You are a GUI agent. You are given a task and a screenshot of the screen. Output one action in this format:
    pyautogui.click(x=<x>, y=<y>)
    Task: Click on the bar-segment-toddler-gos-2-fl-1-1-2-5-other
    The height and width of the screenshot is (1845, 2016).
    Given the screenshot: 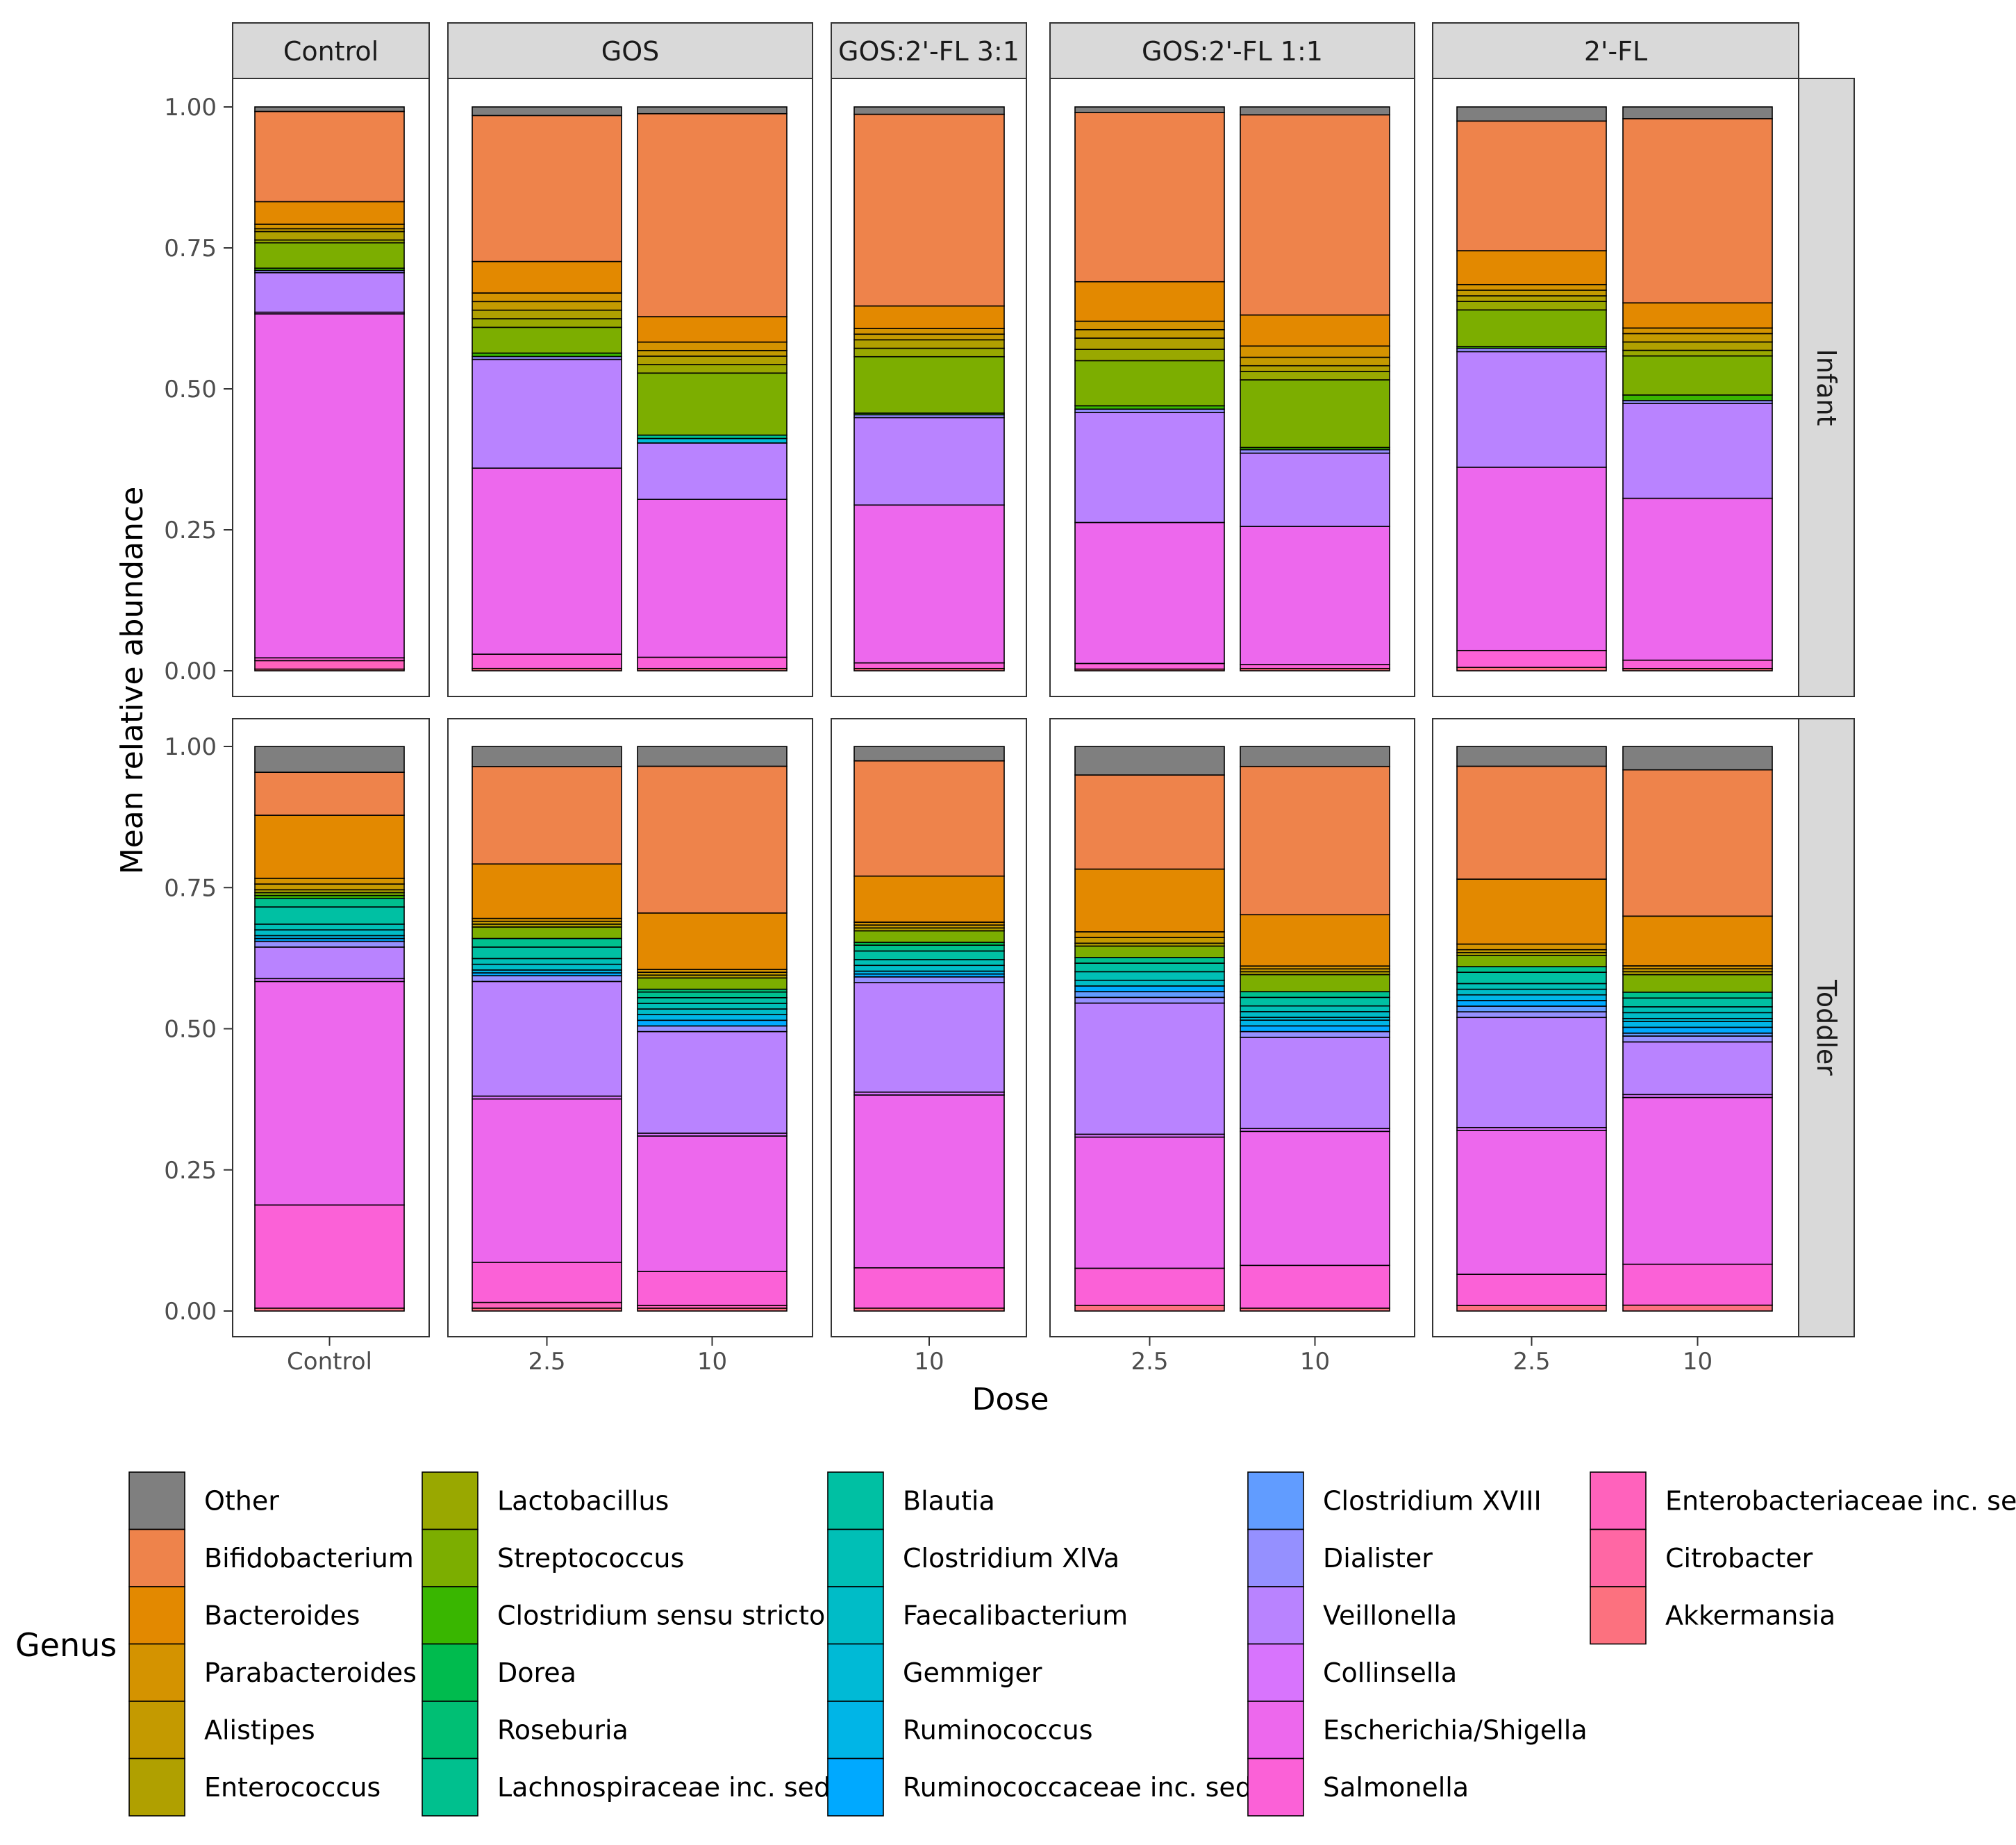 What is the action you would take?
    pyautogui.click(x=1149, y=761)
    